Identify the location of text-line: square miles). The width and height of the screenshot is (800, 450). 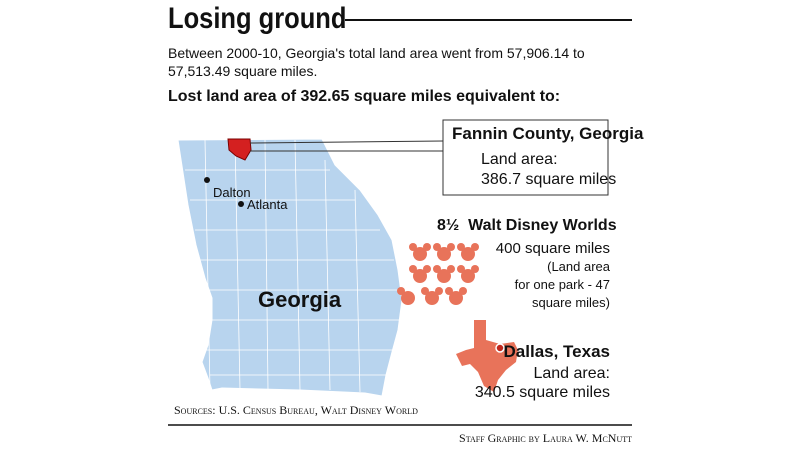
(570, 302).